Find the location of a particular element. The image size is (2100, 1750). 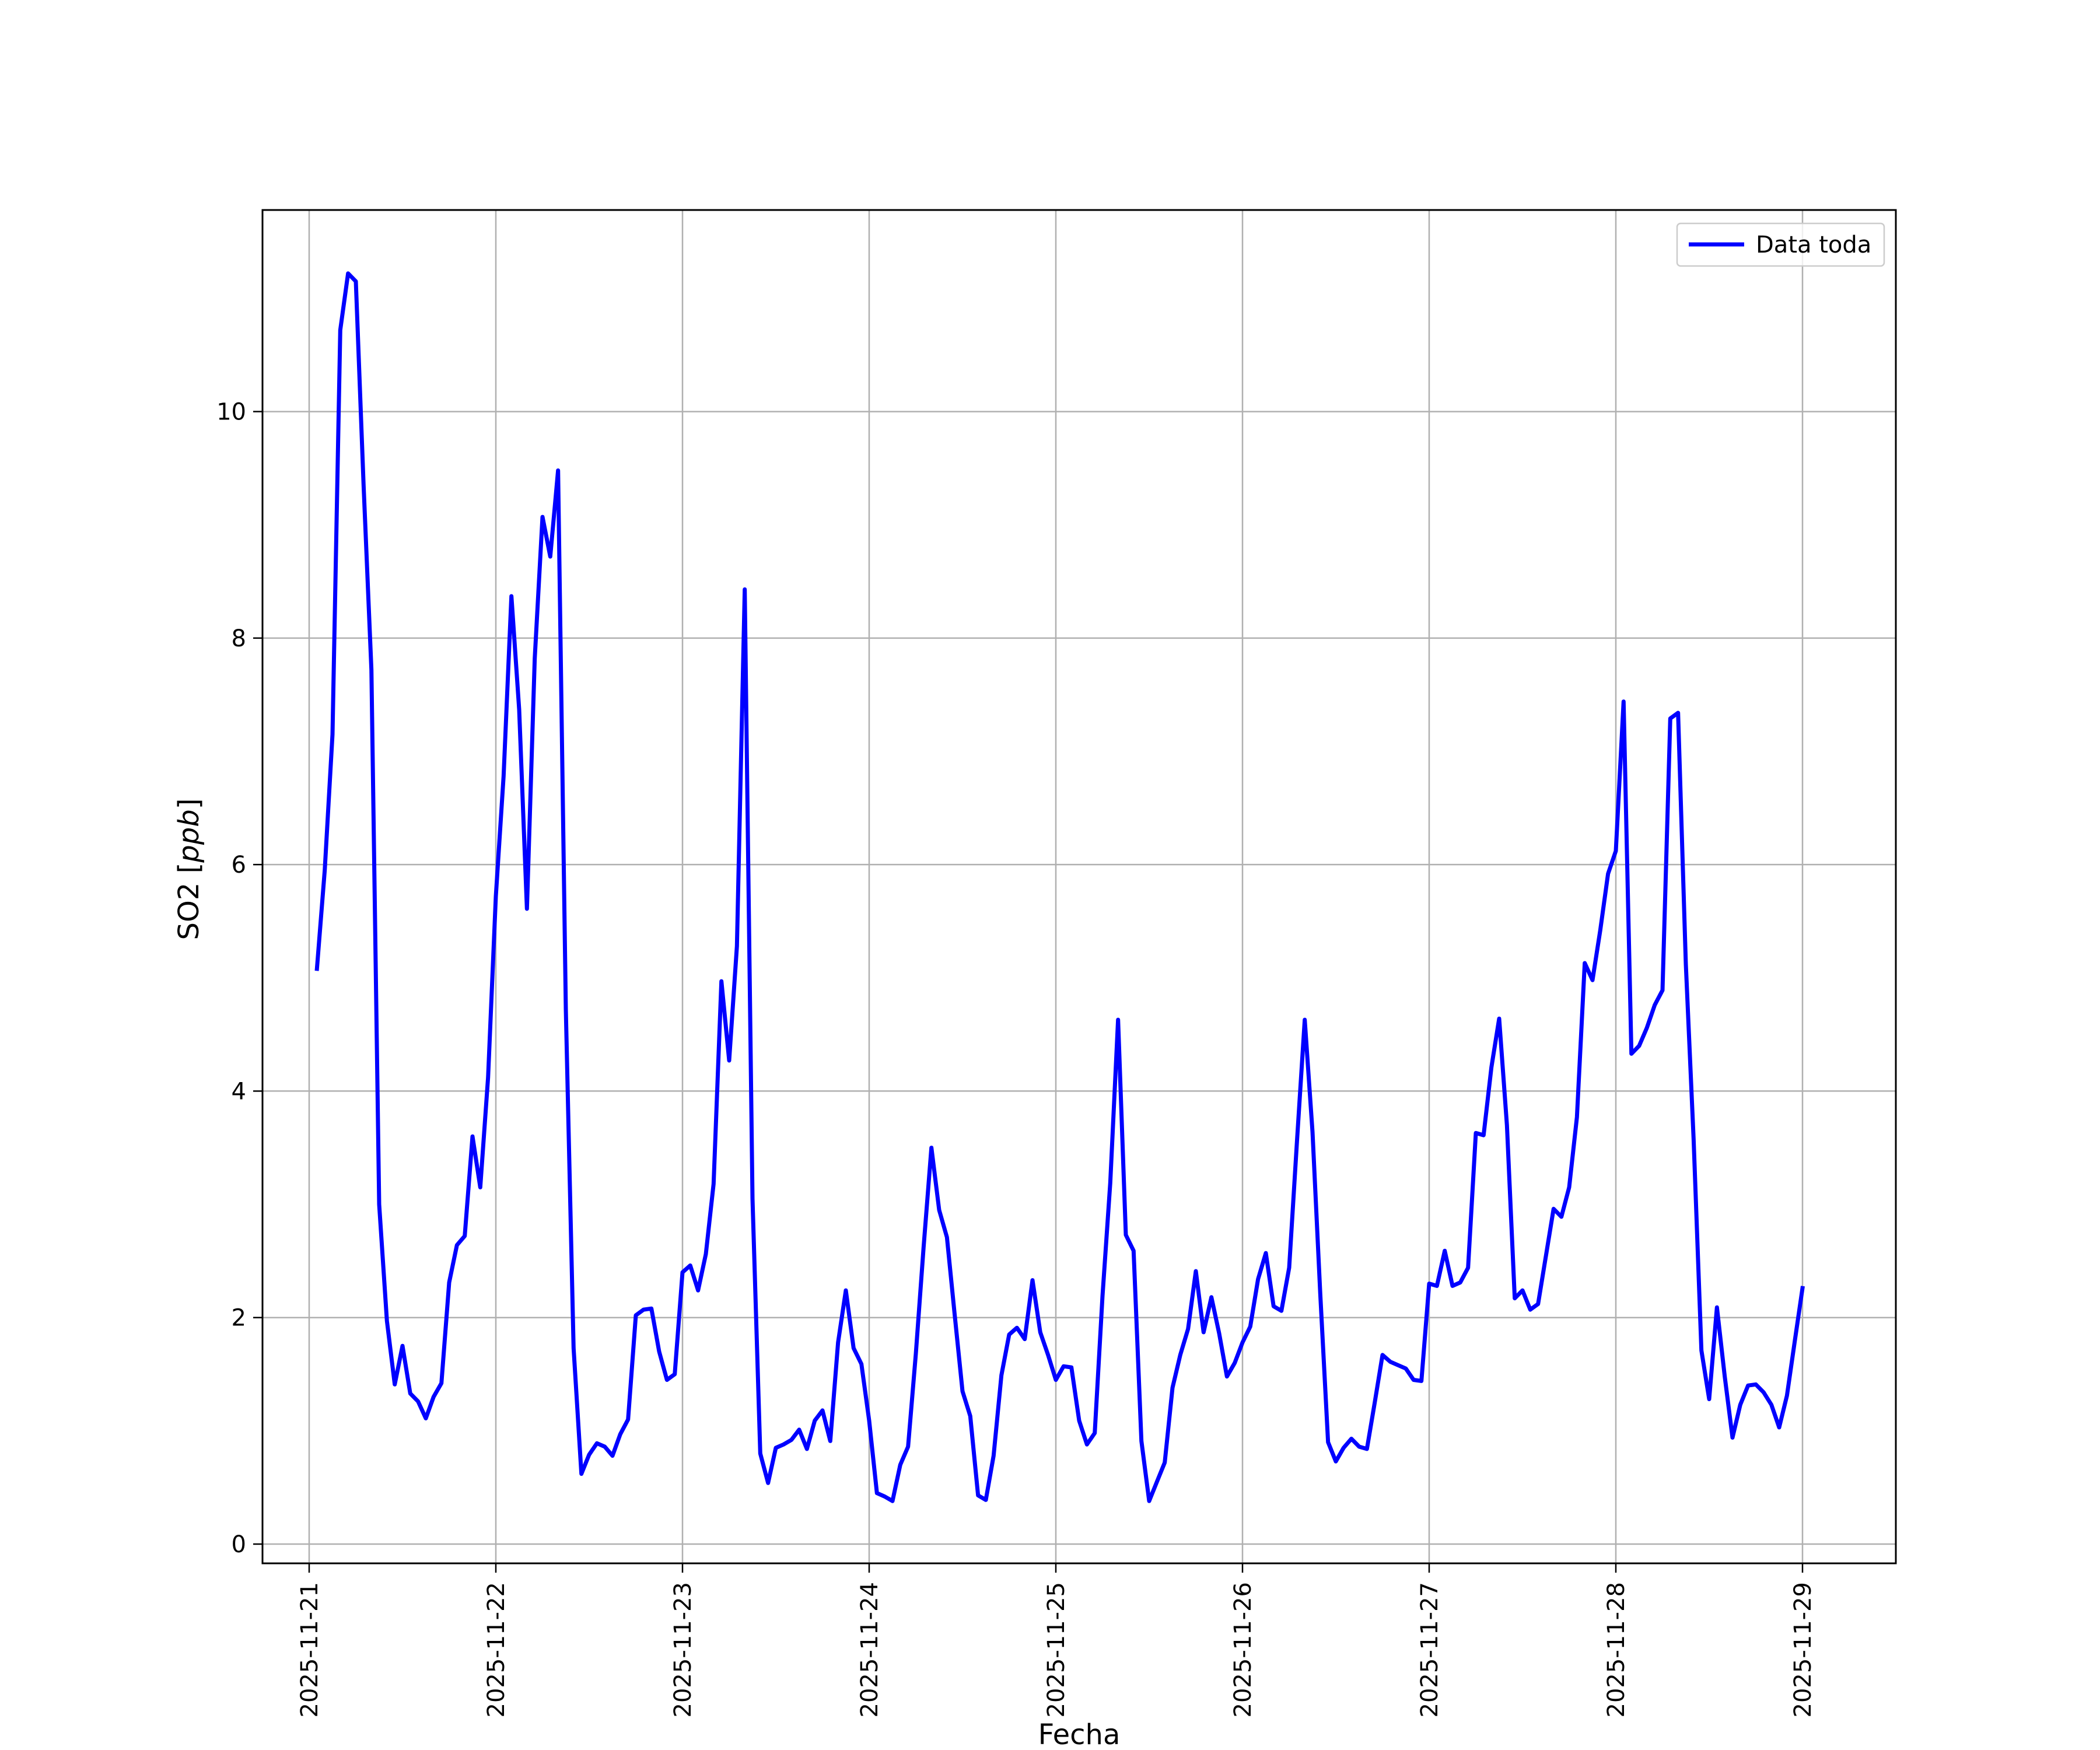

y-tick-label: 4 is located at coordinates (239, 1091).